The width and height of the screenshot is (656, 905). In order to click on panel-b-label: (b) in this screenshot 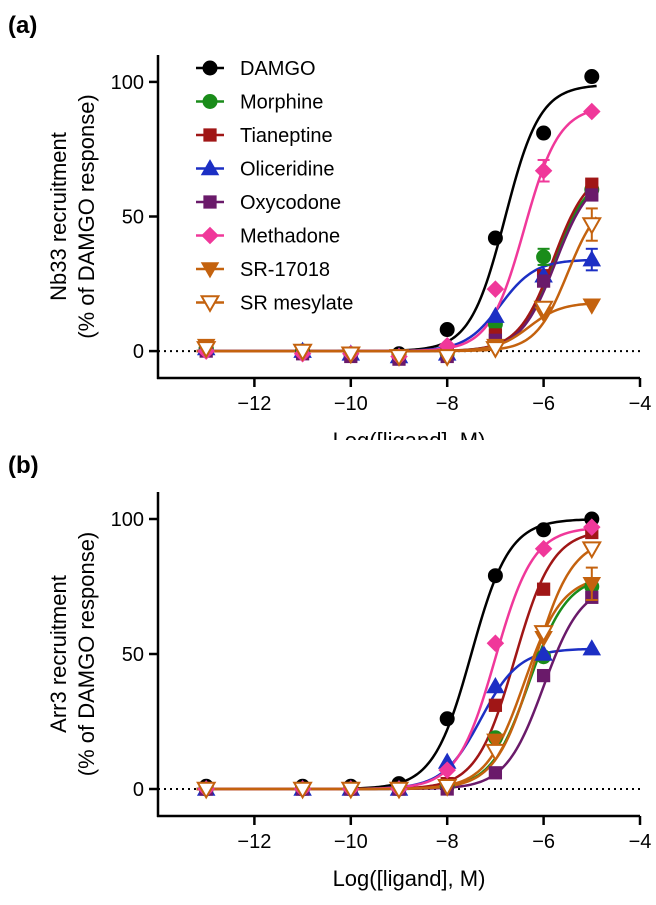, I will do `click(23, 465)`.